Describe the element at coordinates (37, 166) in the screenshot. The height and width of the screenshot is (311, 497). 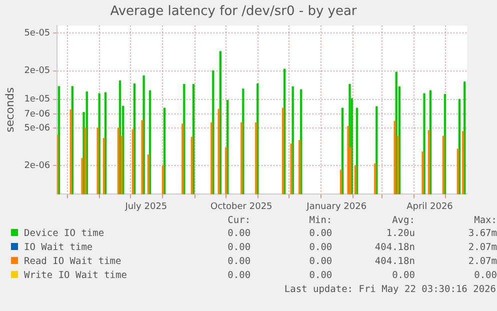
I see `y-tick-label: 2e-06` at that location.